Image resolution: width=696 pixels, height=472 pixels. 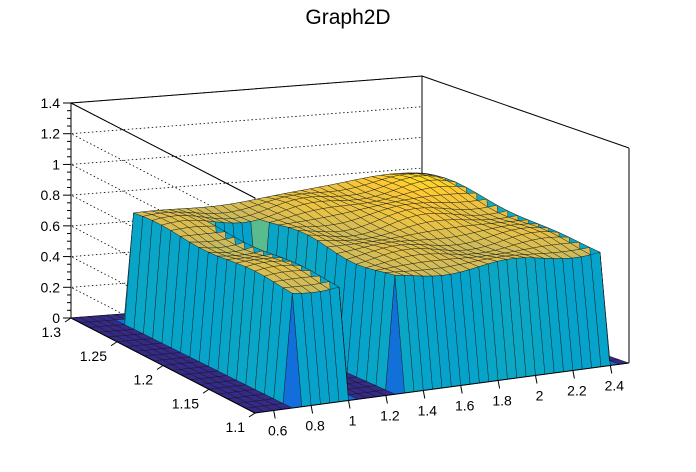 I want to click on x-tick-label: 1.2, so click(x=390, y=416).